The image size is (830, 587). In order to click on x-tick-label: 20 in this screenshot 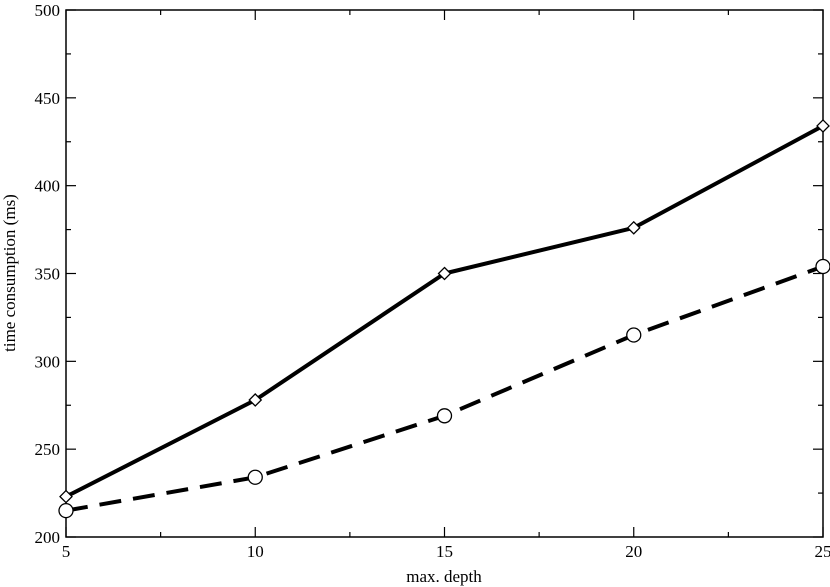, I will do `click(633, 551)`.